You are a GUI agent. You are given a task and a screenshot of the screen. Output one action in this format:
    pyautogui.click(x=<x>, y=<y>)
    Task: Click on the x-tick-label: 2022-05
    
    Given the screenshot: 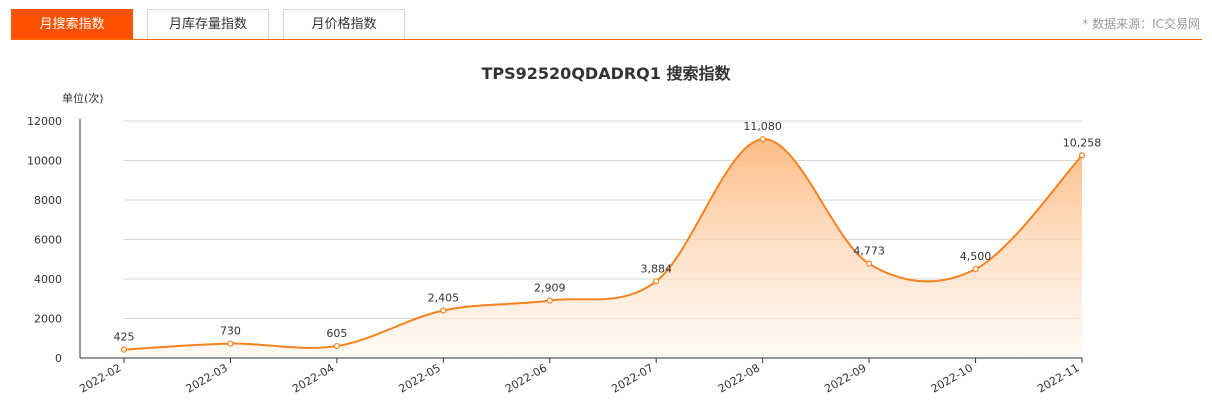 What is the action you would take?
    pyautogui.click(x=420, y=378)
    